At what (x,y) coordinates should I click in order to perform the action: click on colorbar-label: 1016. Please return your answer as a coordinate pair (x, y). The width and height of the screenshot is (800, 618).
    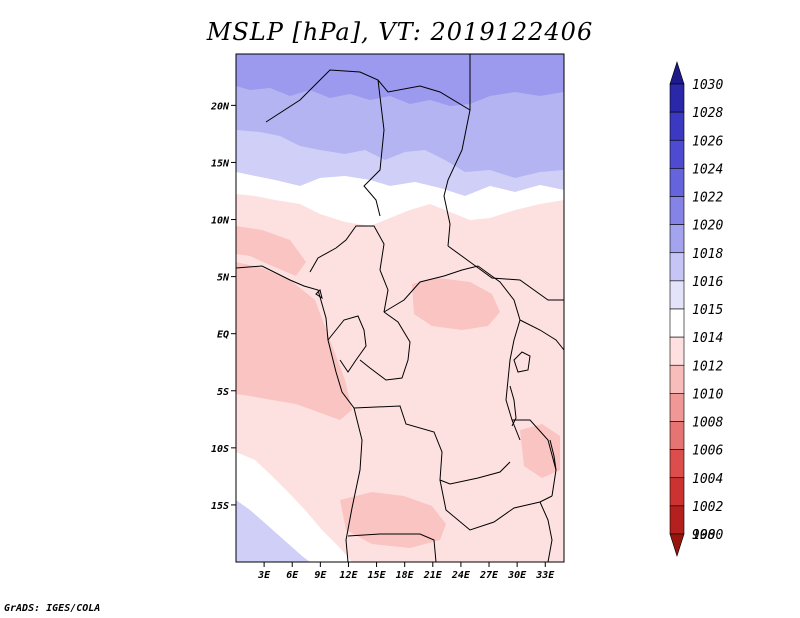
    Looking at the image, I should click on (707, 282).